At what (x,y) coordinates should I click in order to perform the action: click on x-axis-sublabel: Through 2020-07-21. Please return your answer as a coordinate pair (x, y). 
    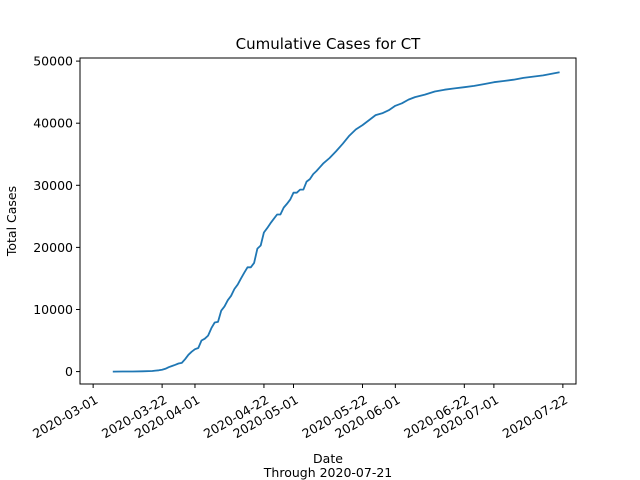
    Looking at the image, I should click on (327, 472).